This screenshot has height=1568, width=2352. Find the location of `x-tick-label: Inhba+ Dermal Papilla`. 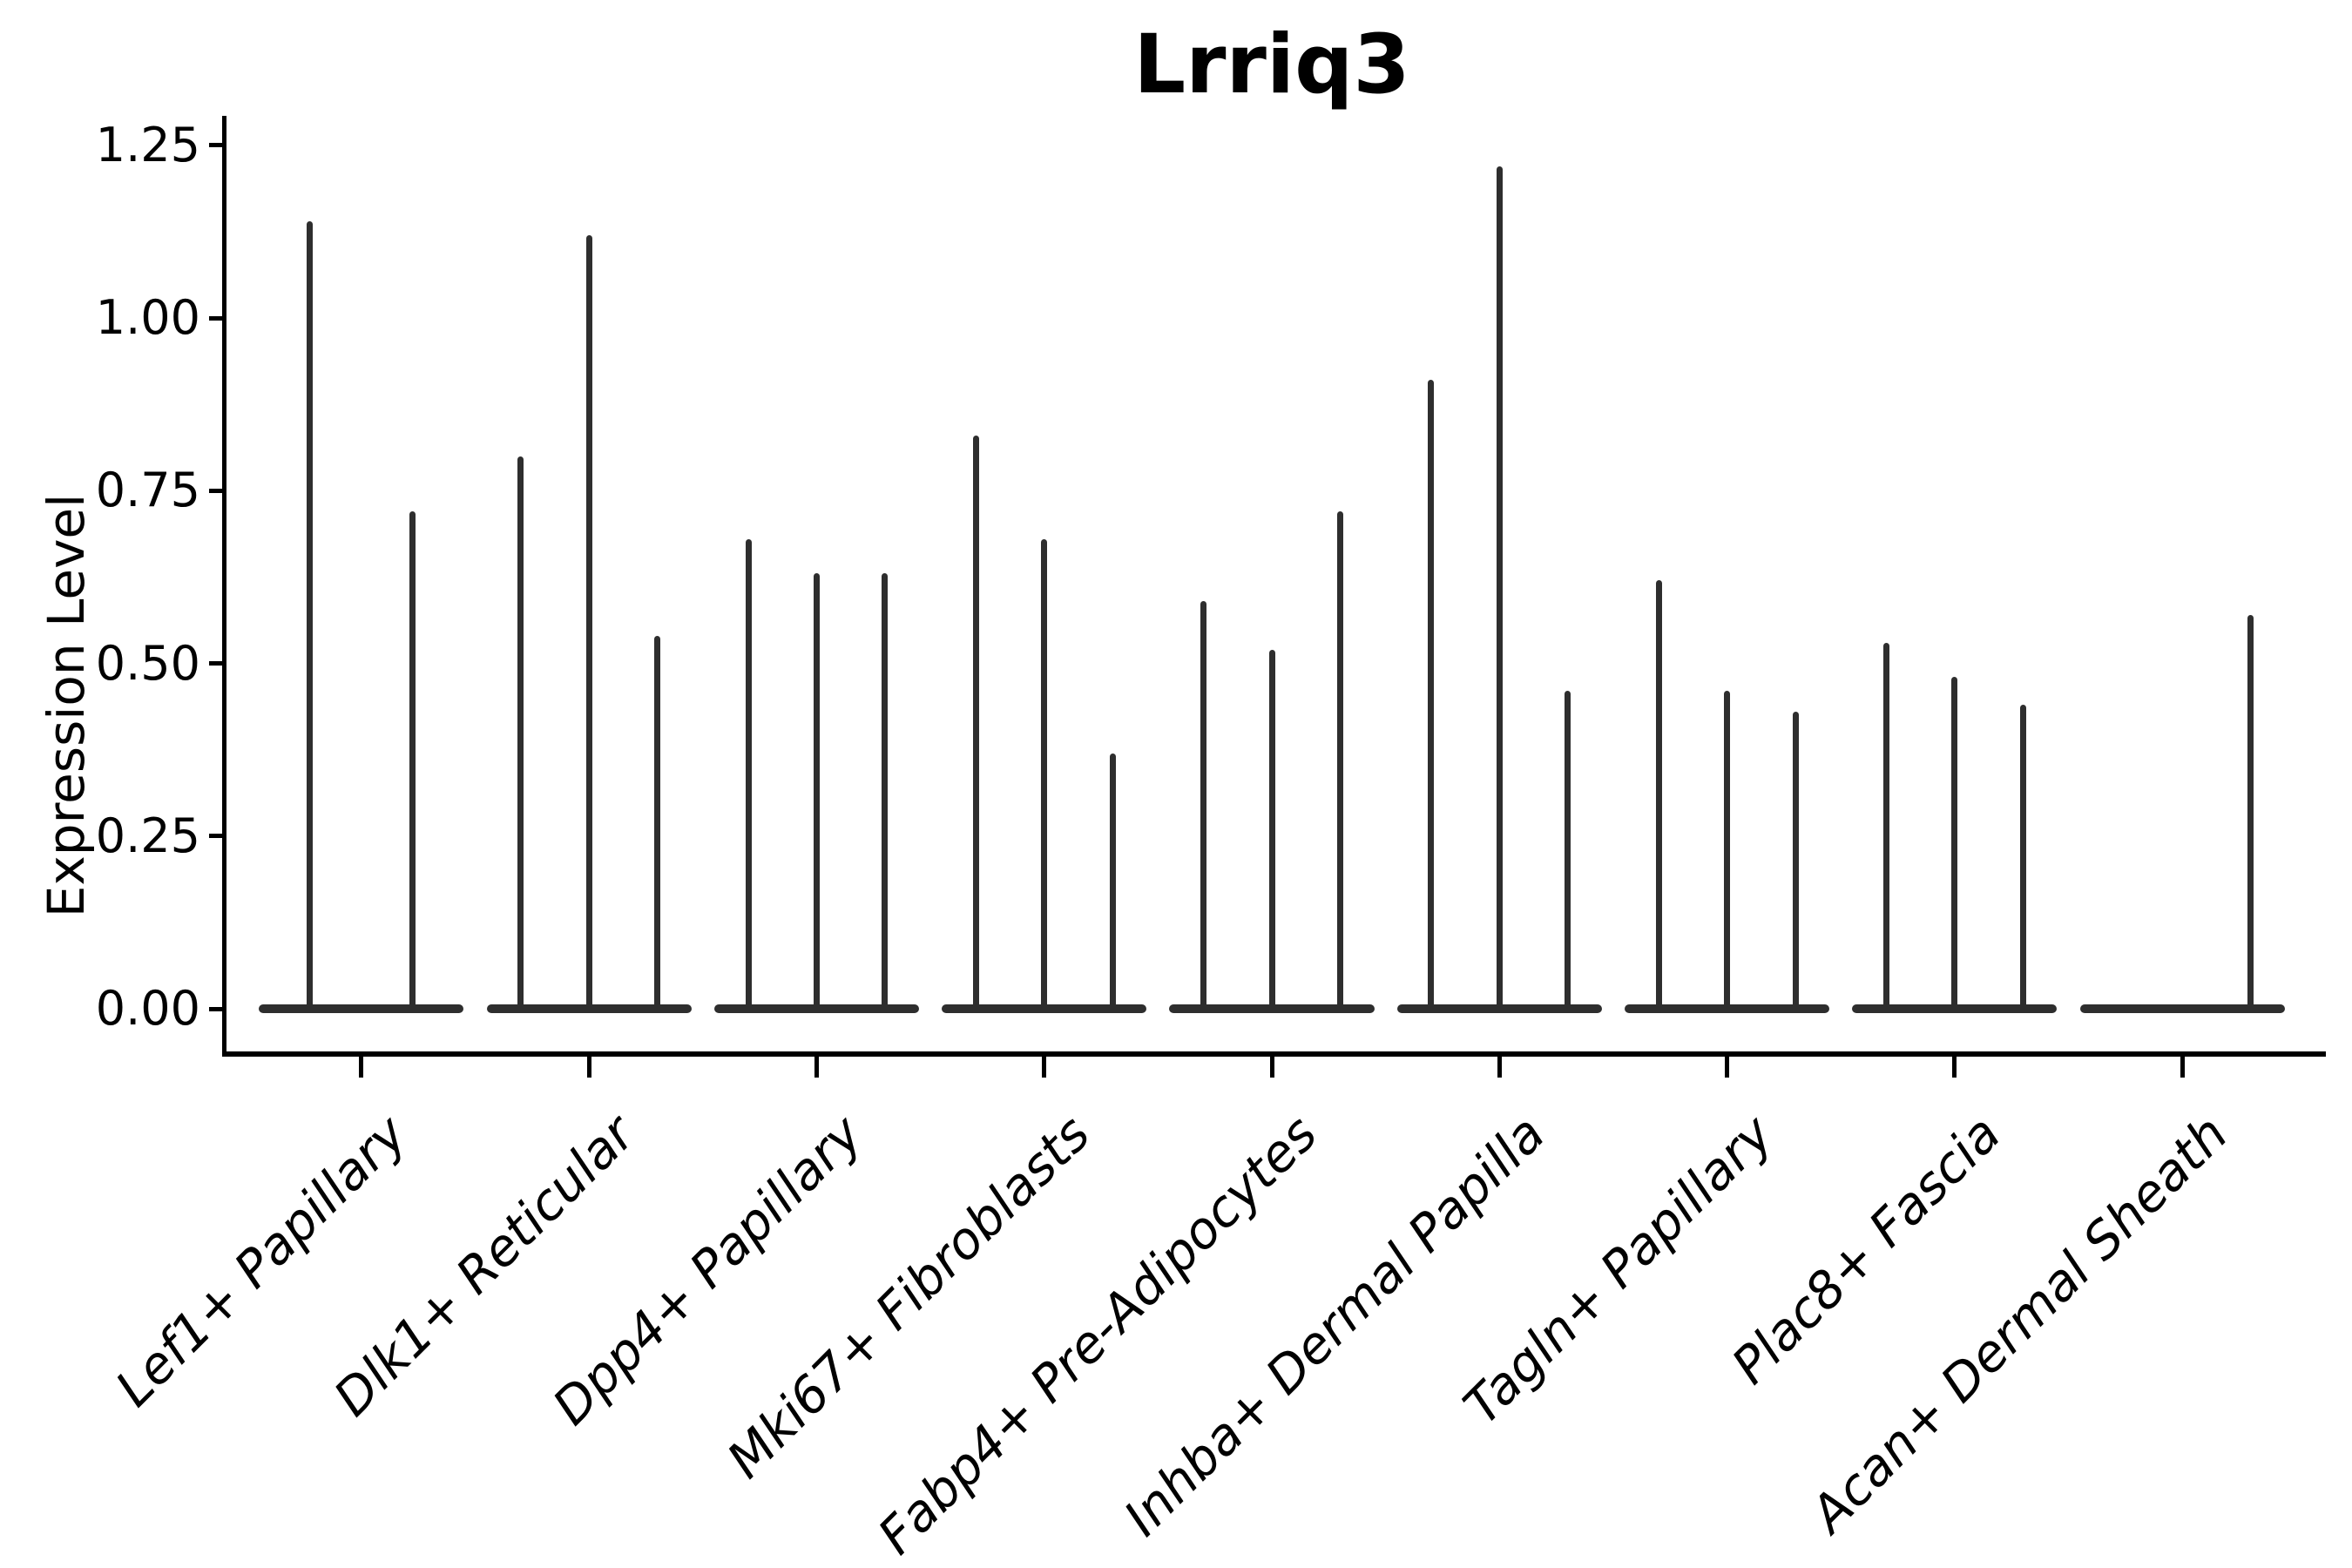

x-tick-label: Inhba+ Dermal Papilla is located at coordinates (1334, 1326).